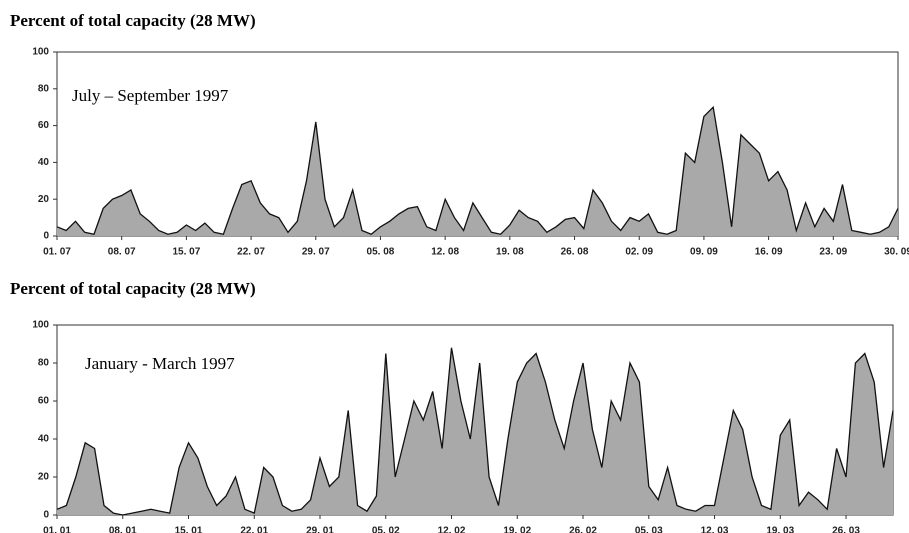 The image size is (909, 533). Describe the element at coordinates (445, 252) in the screenshot. I see `x-tick-label: 12. 08` at that location.